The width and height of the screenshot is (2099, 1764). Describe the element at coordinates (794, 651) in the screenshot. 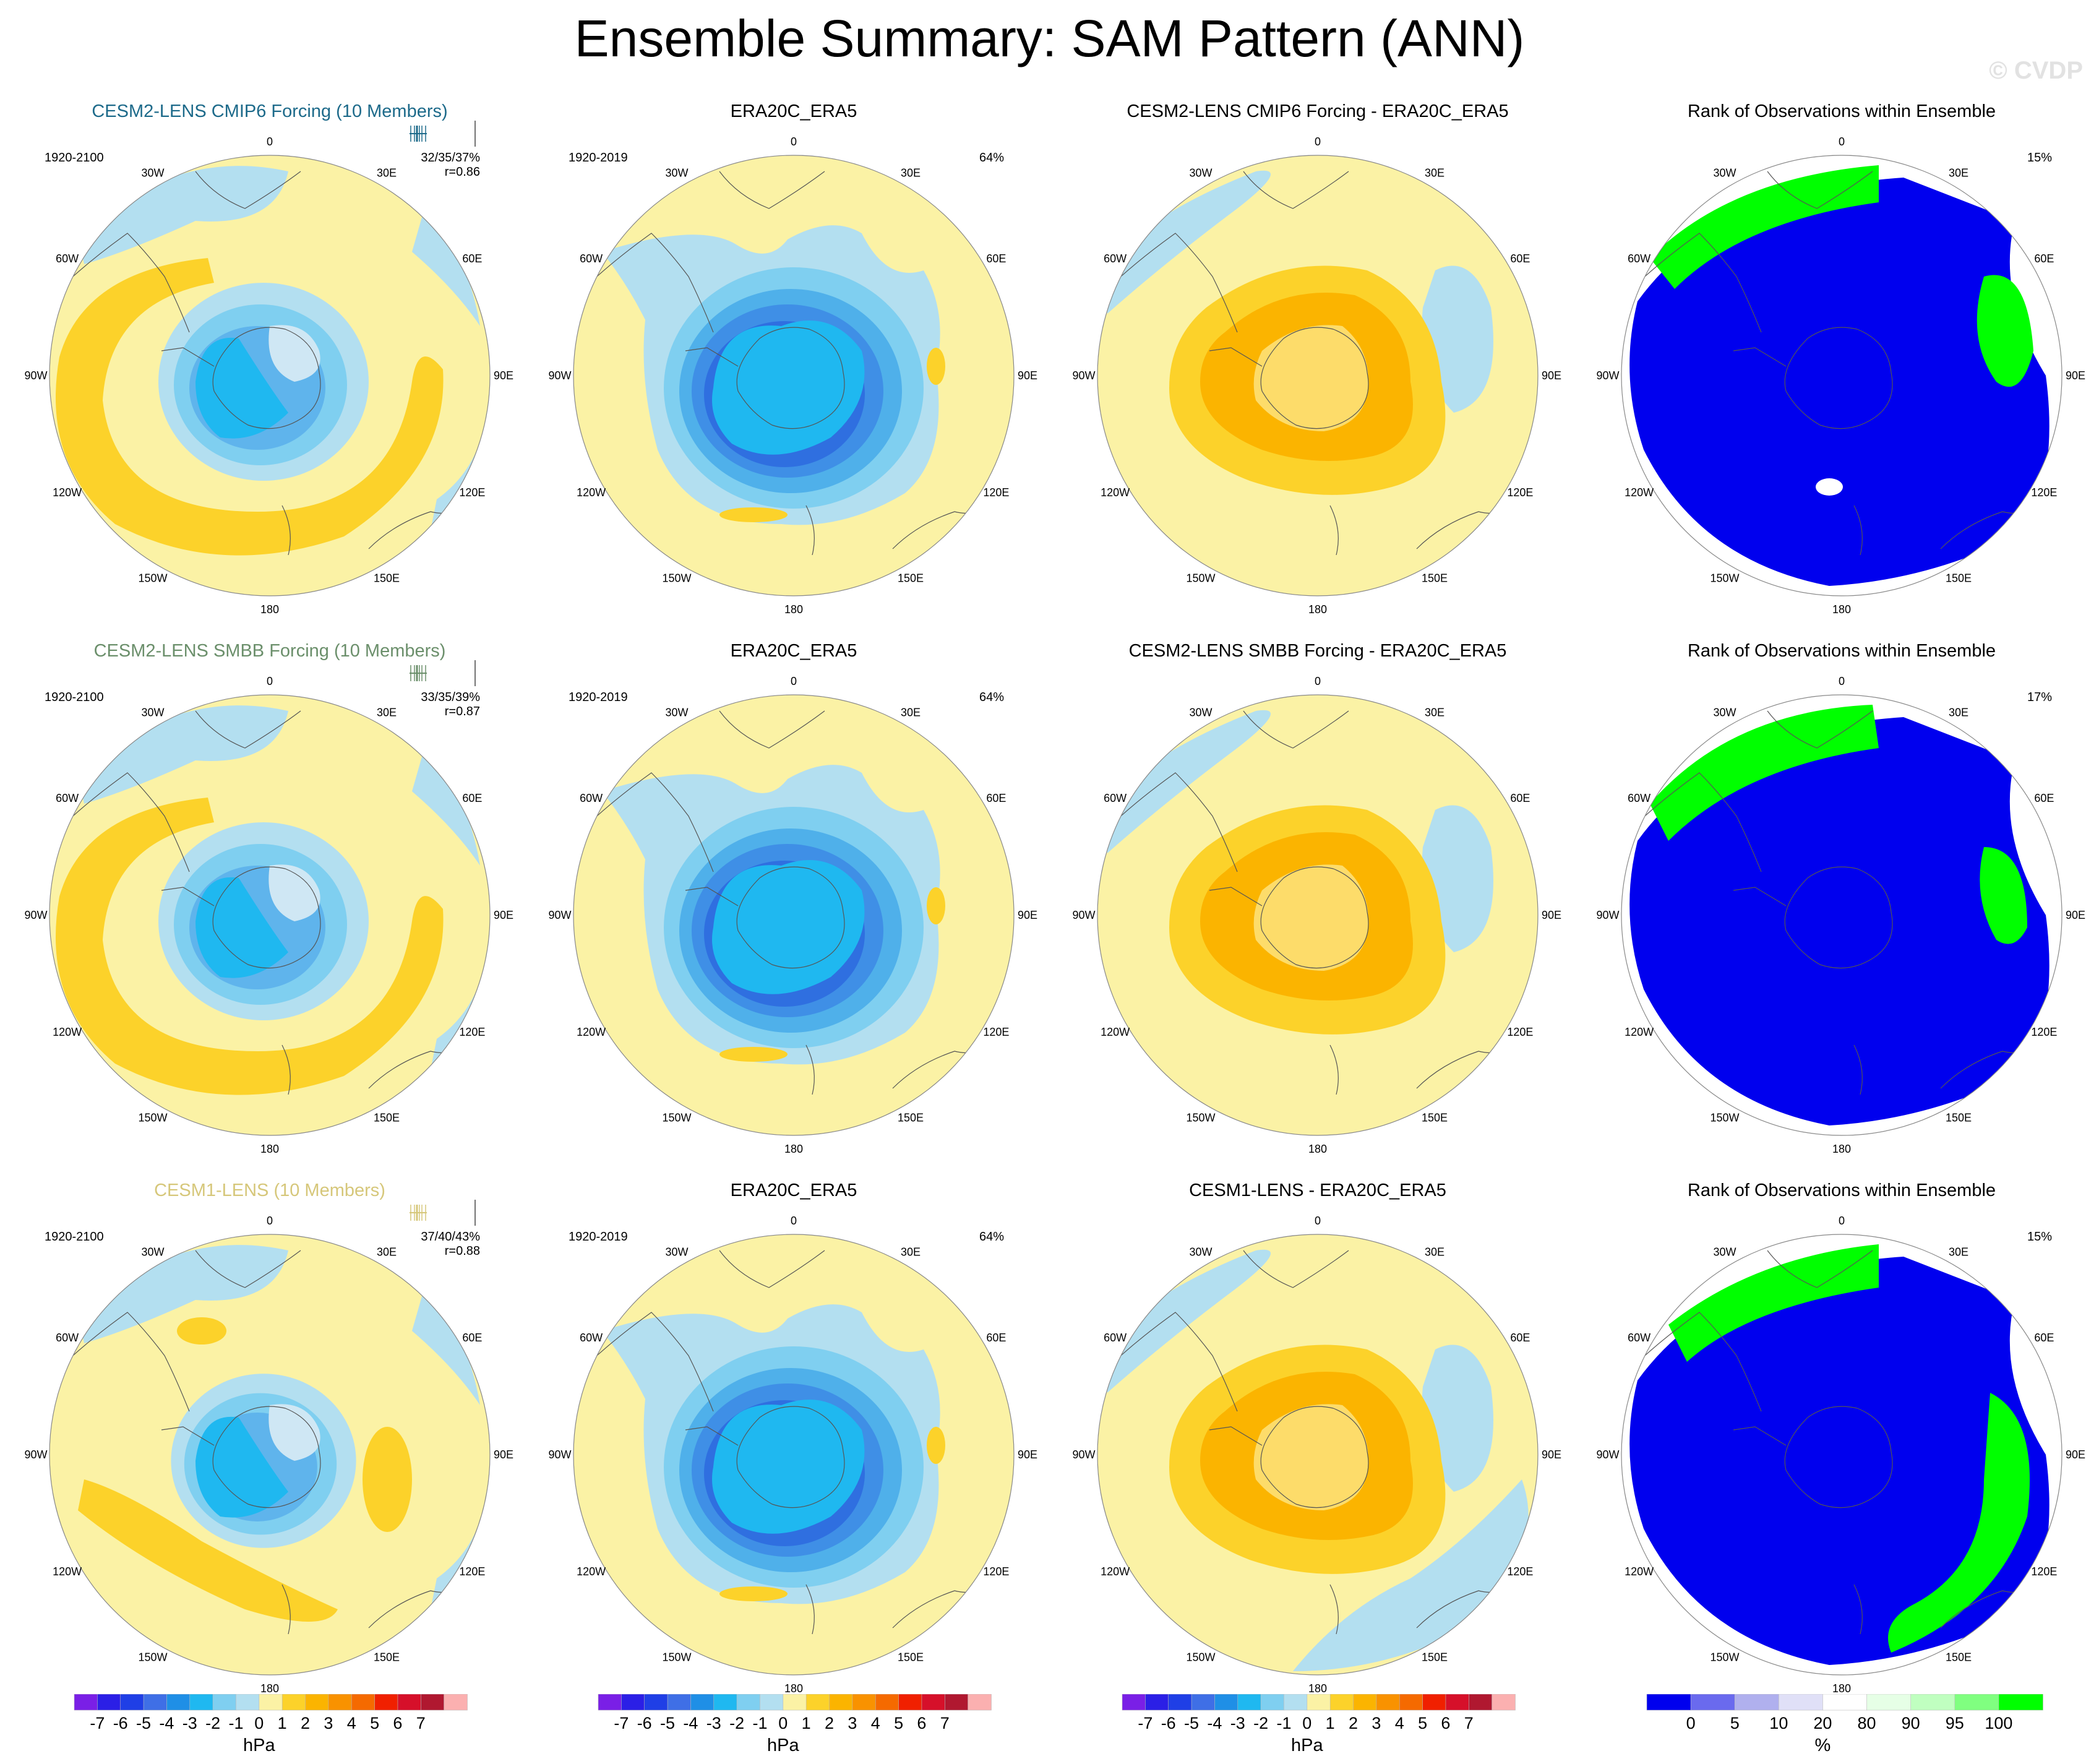

I see `panel-title: ERA20C_ERA5` at that location.